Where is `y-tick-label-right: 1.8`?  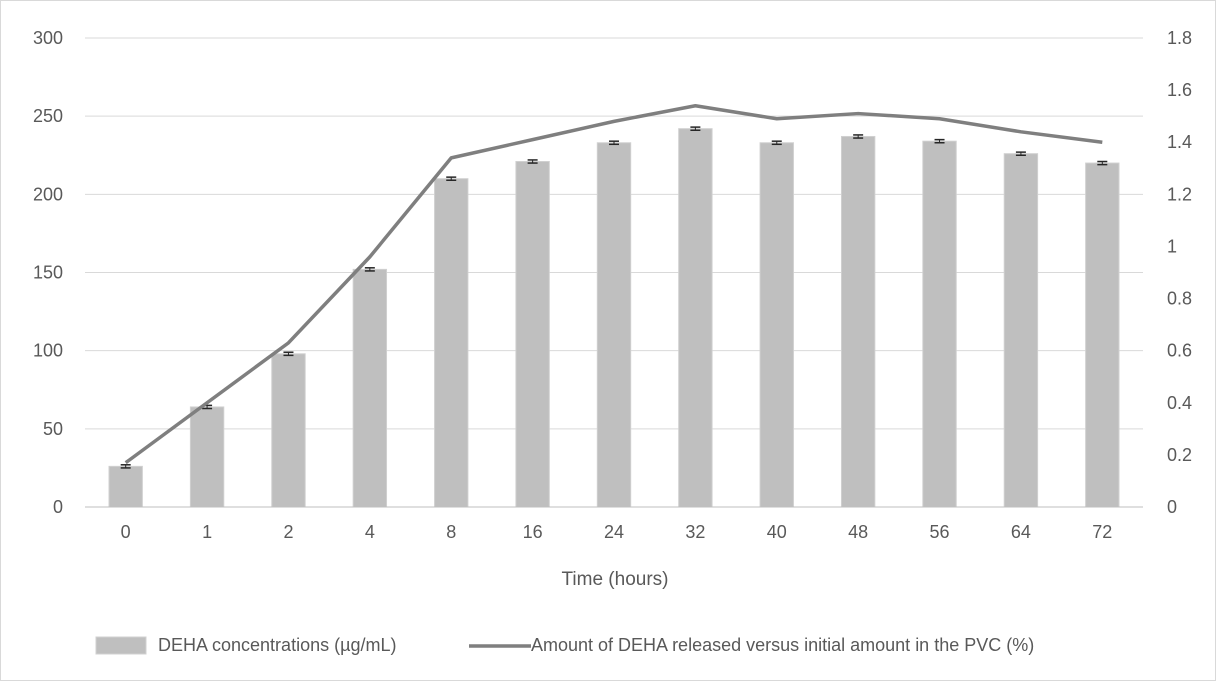 y-tick-label-right: 1.8 is located at coordinates (1179, 38).